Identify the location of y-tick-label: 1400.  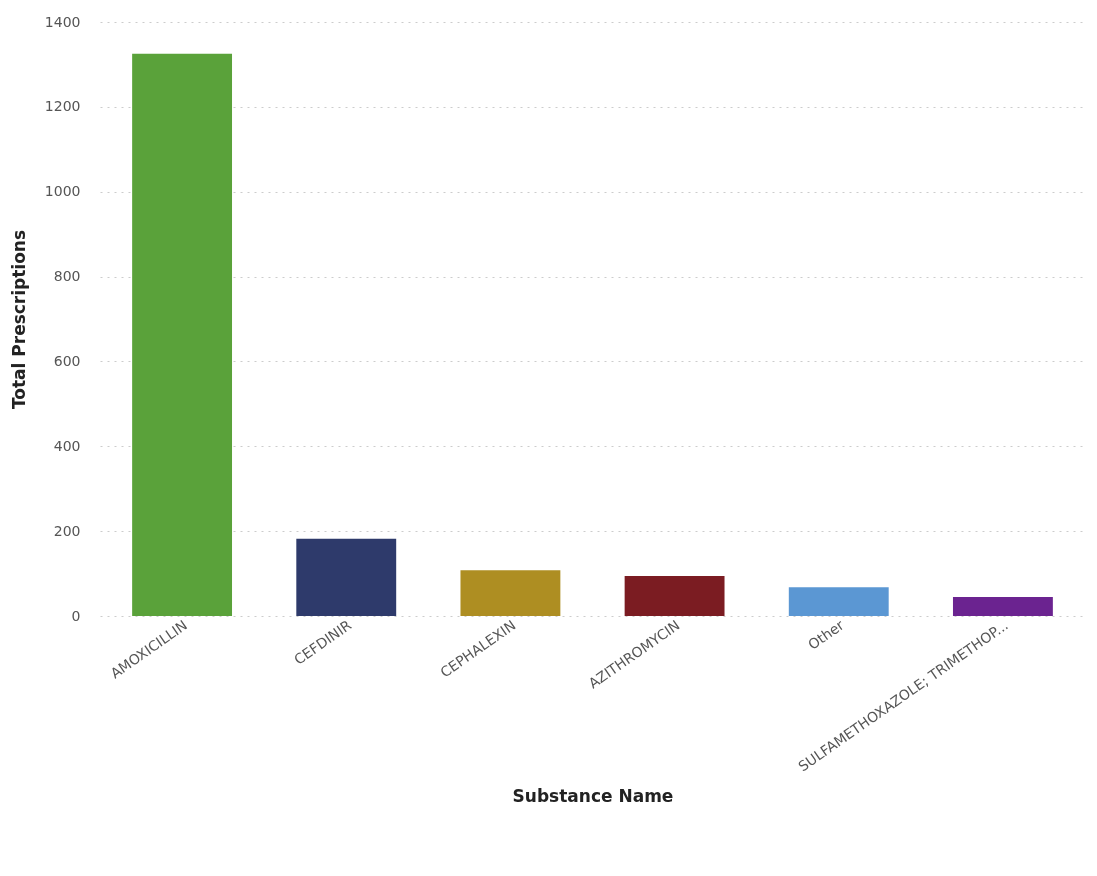
(62, 21).